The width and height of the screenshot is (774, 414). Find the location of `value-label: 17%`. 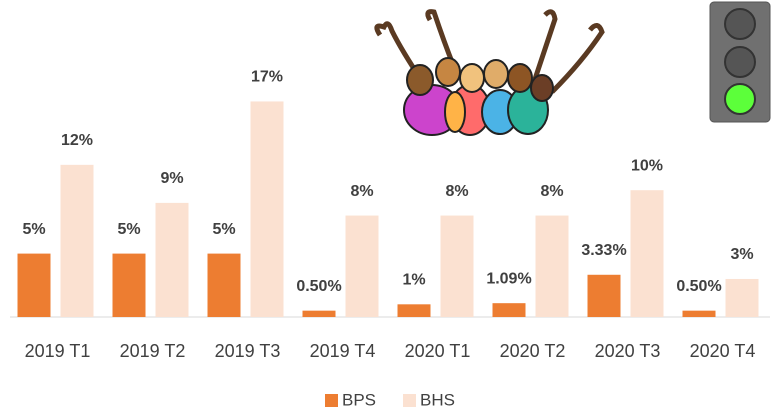

value-label: 17% is located at coordinates (267, 77).